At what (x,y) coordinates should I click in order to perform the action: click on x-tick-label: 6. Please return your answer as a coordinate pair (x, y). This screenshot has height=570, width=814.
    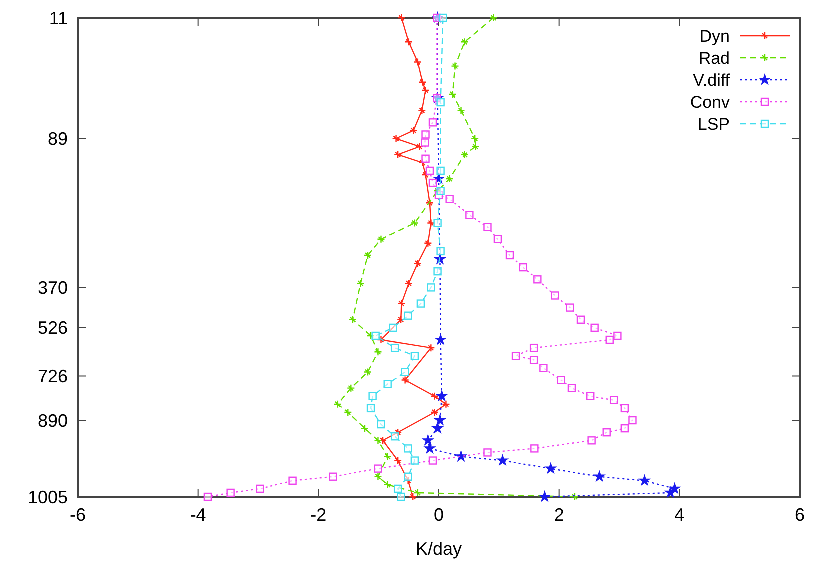
    Looking at the image, I should click on (800, 515).